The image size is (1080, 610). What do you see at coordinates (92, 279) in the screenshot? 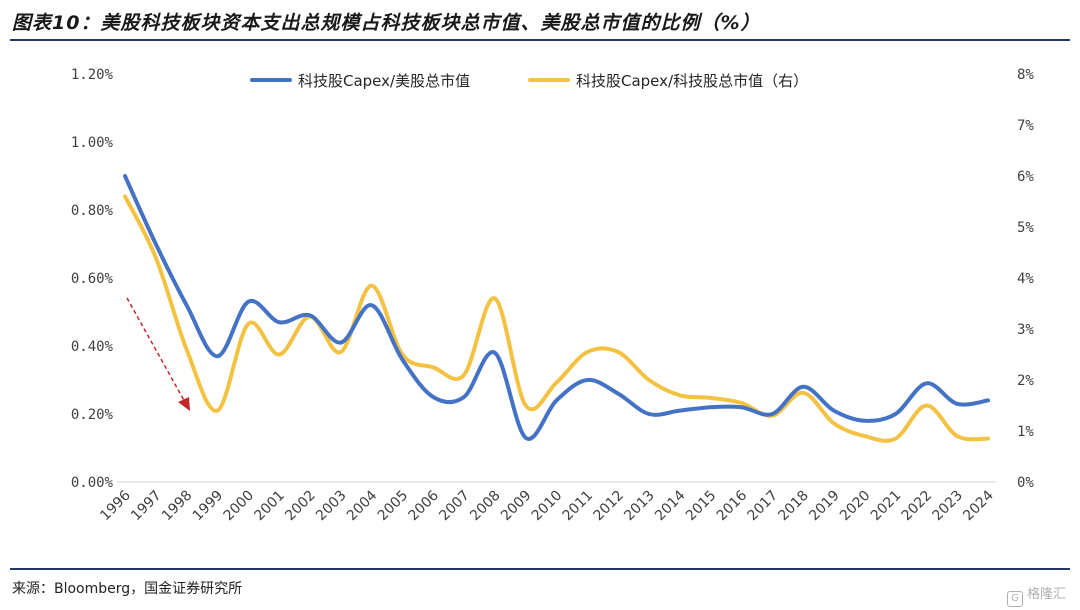
I see `left-y-tick-label: 0.60%` at bounding box center [92, 279].